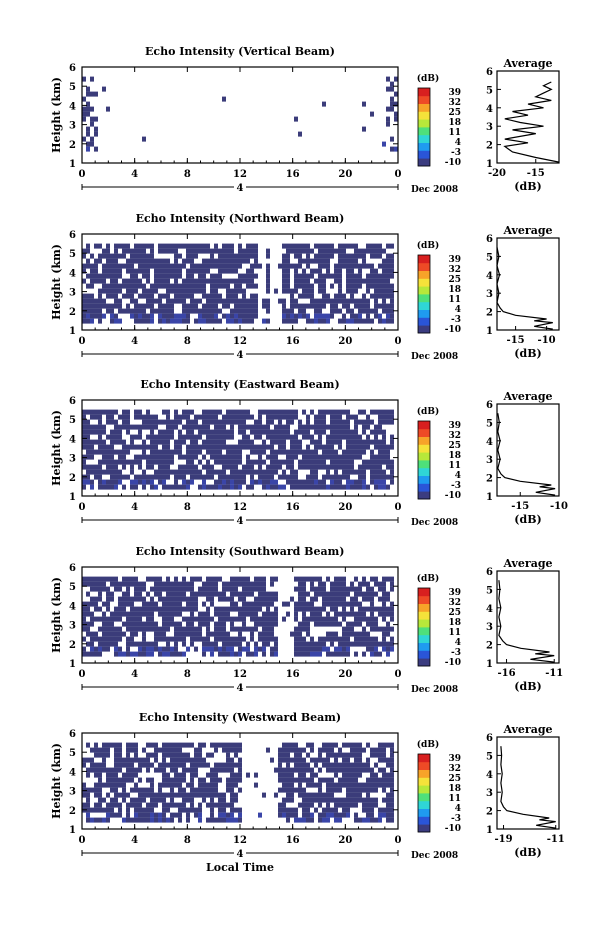  Describe the element at coordinates (527, 230) in the screenshot. I see `profile-title: Average` at that location.